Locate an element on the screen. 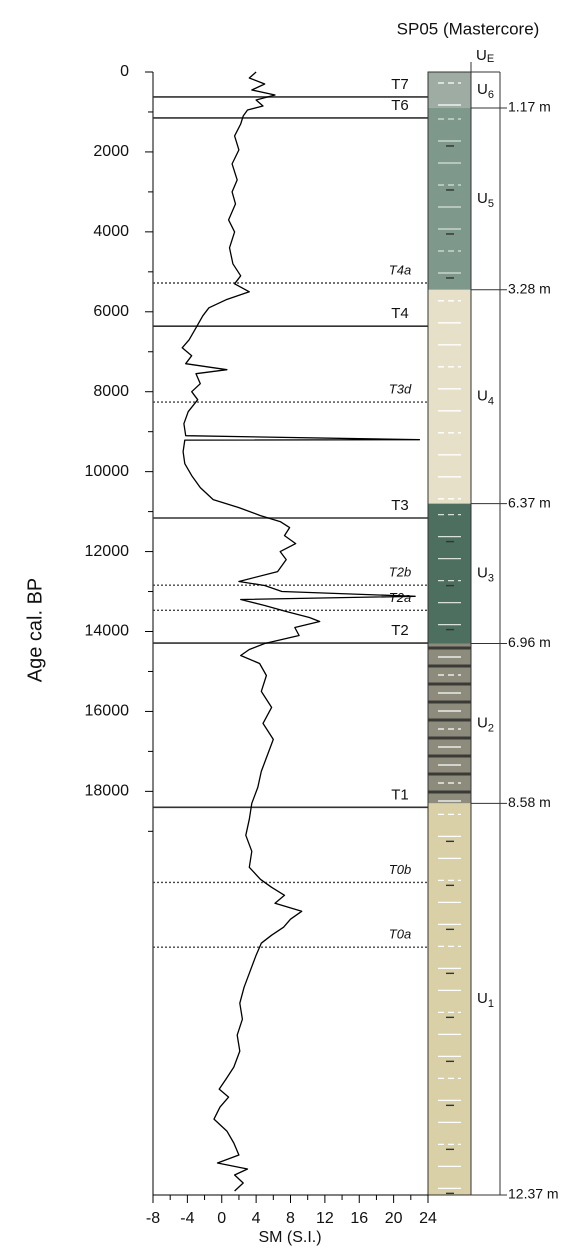 The image size is (576, 1248). chart-title: SP05 (Mastercore) is located at coordinates (468, 28).